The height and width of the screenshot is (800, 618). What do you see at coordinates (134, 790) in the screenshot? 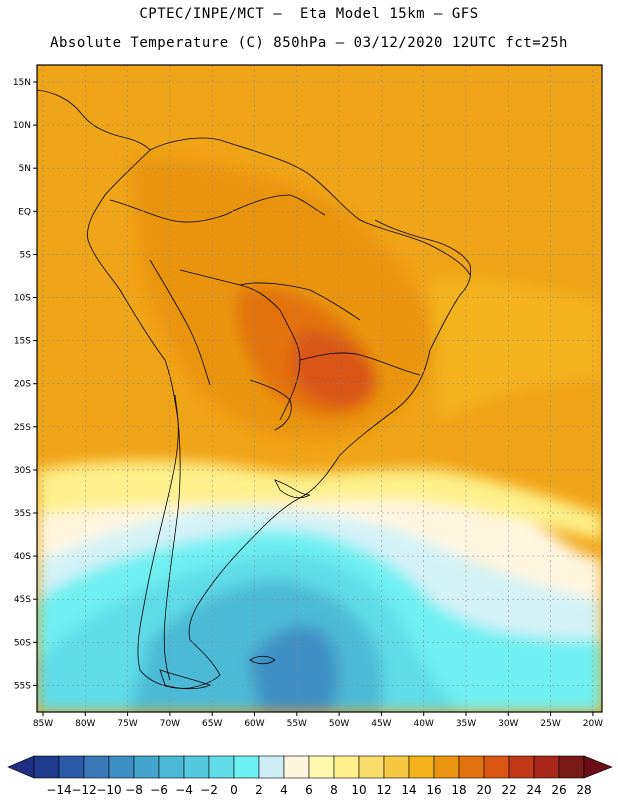
I see `colorbar-label: −8` at bounding box center [134, 790].